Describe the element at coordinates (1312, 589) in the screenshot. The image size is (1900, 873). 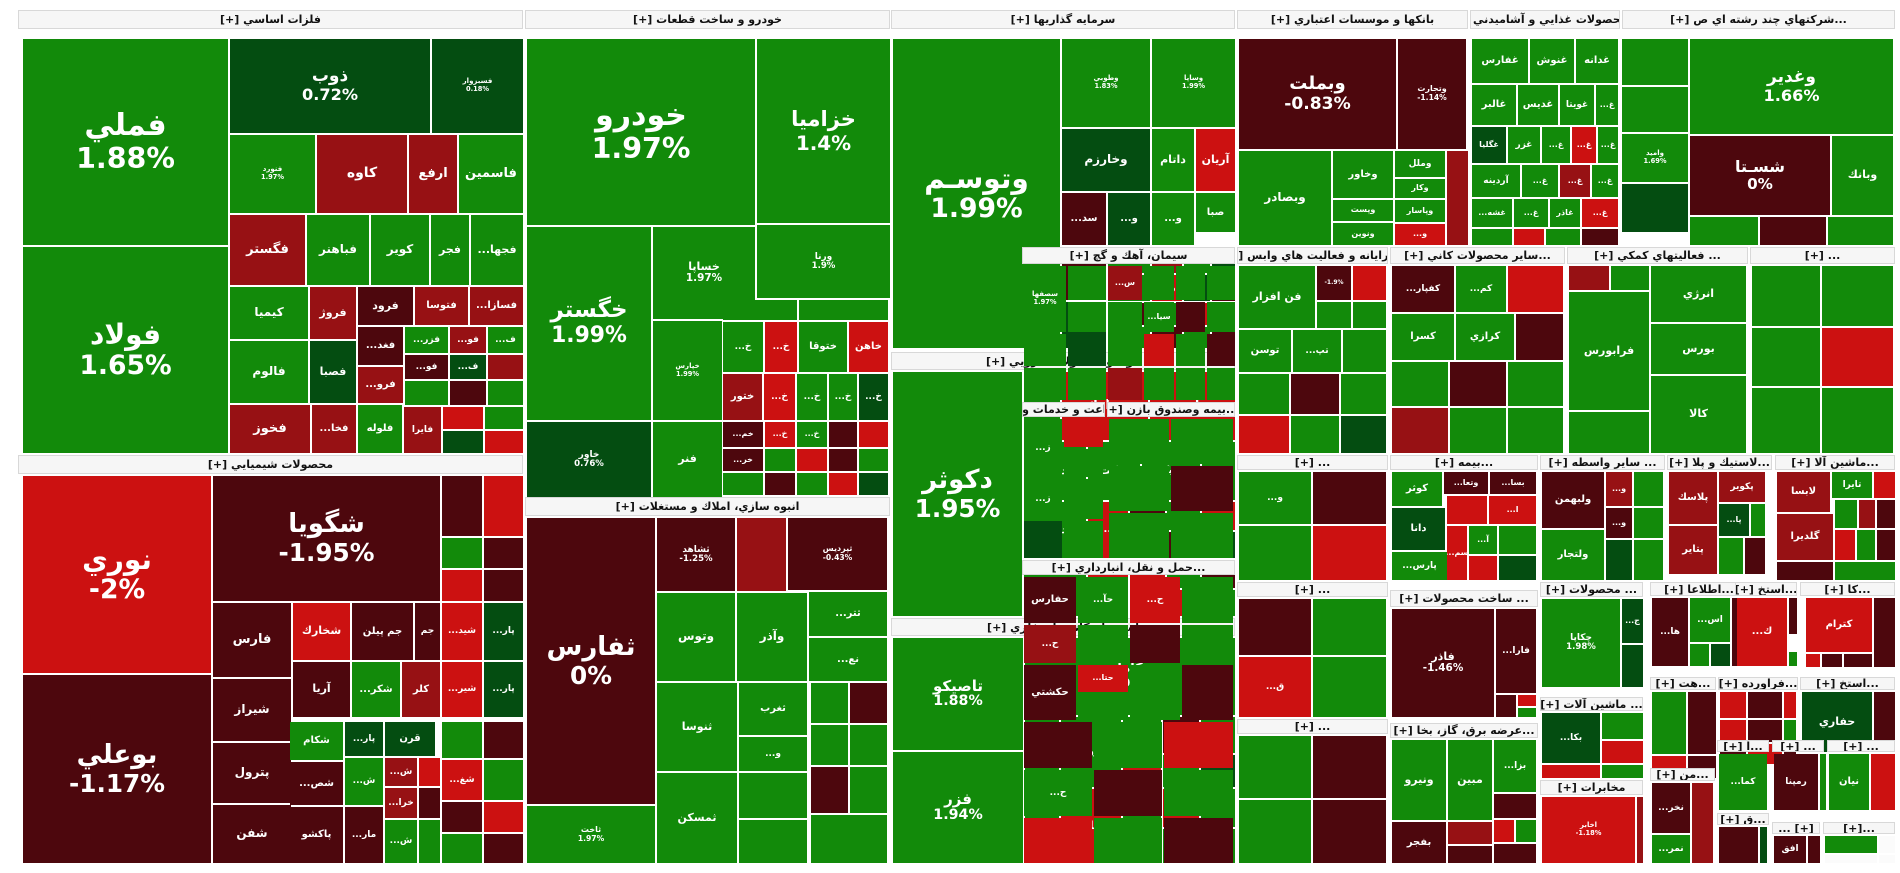
I see `section-header-41: ... [+]` at that location.